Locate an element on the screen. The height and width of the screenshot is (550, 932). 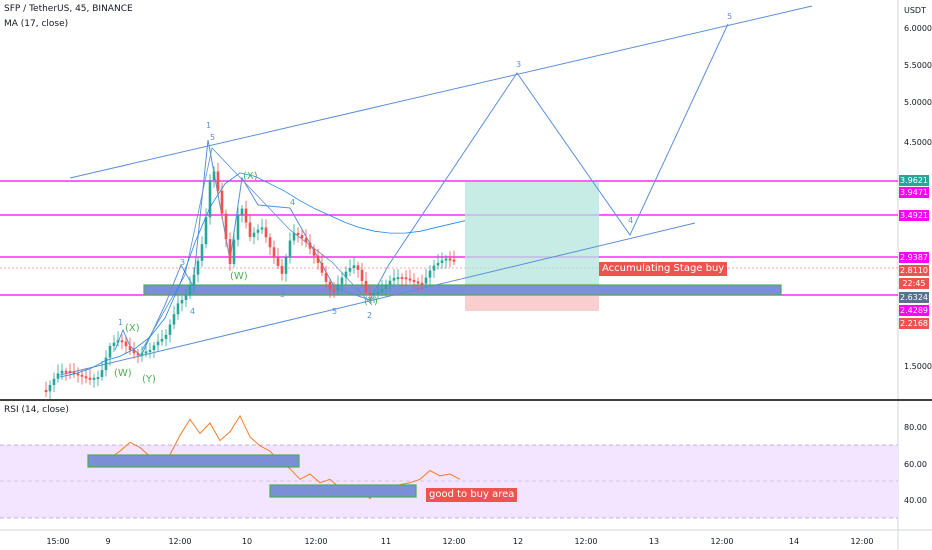
wave-secondary is located at coordinates (257, 249).